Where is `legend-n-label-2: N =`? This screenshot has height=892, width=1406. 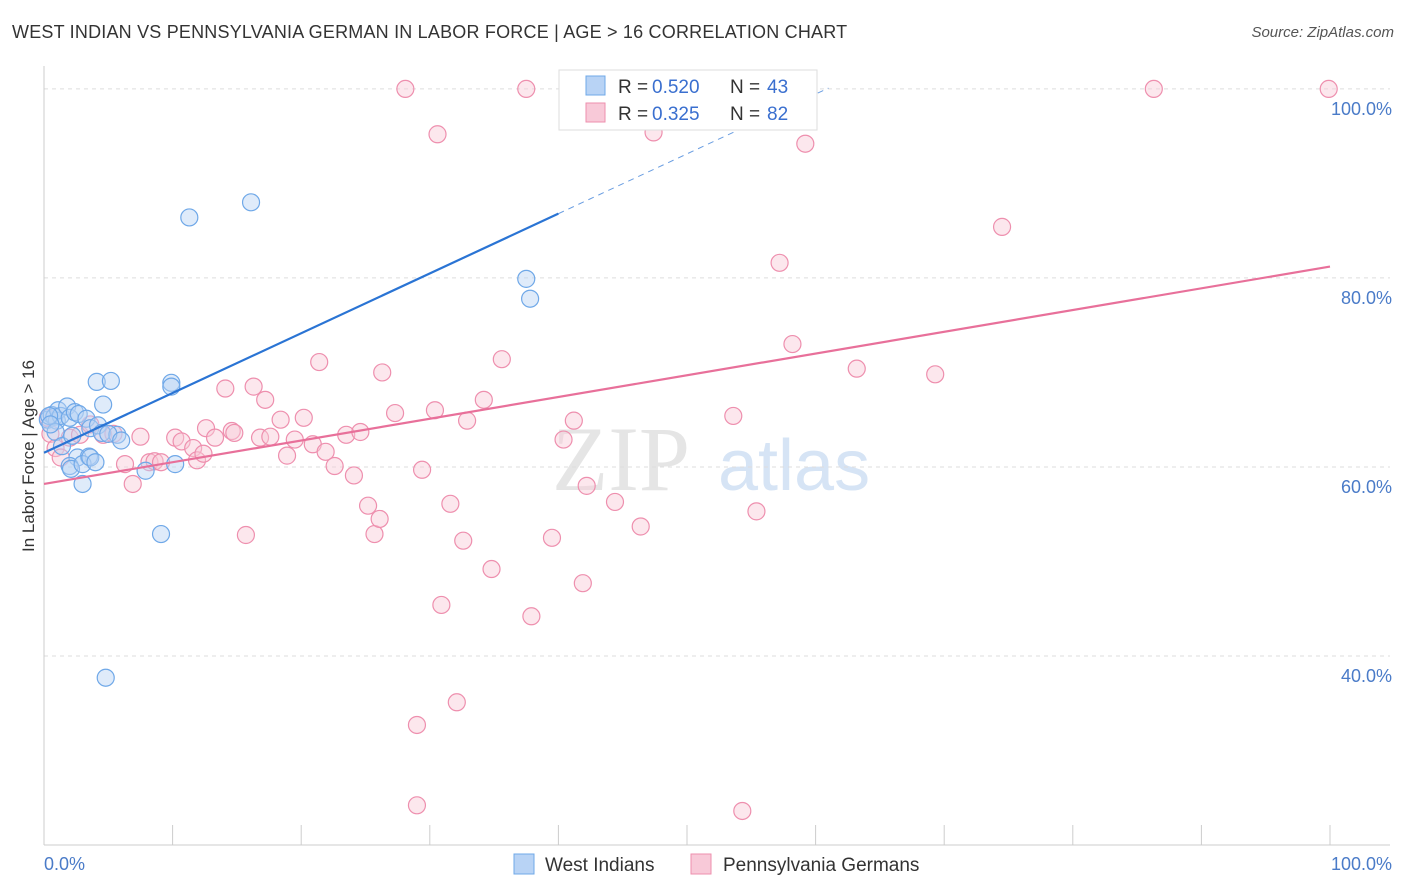 legend-n-label-2: N = is located at coordinates (745, 114).